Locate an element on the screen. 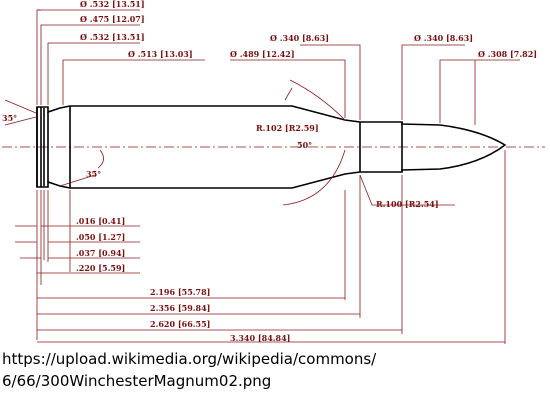 The image size is (550, 400). belt-dia-label: Ø .532 [13.51] is located at coordinates (112, 37).